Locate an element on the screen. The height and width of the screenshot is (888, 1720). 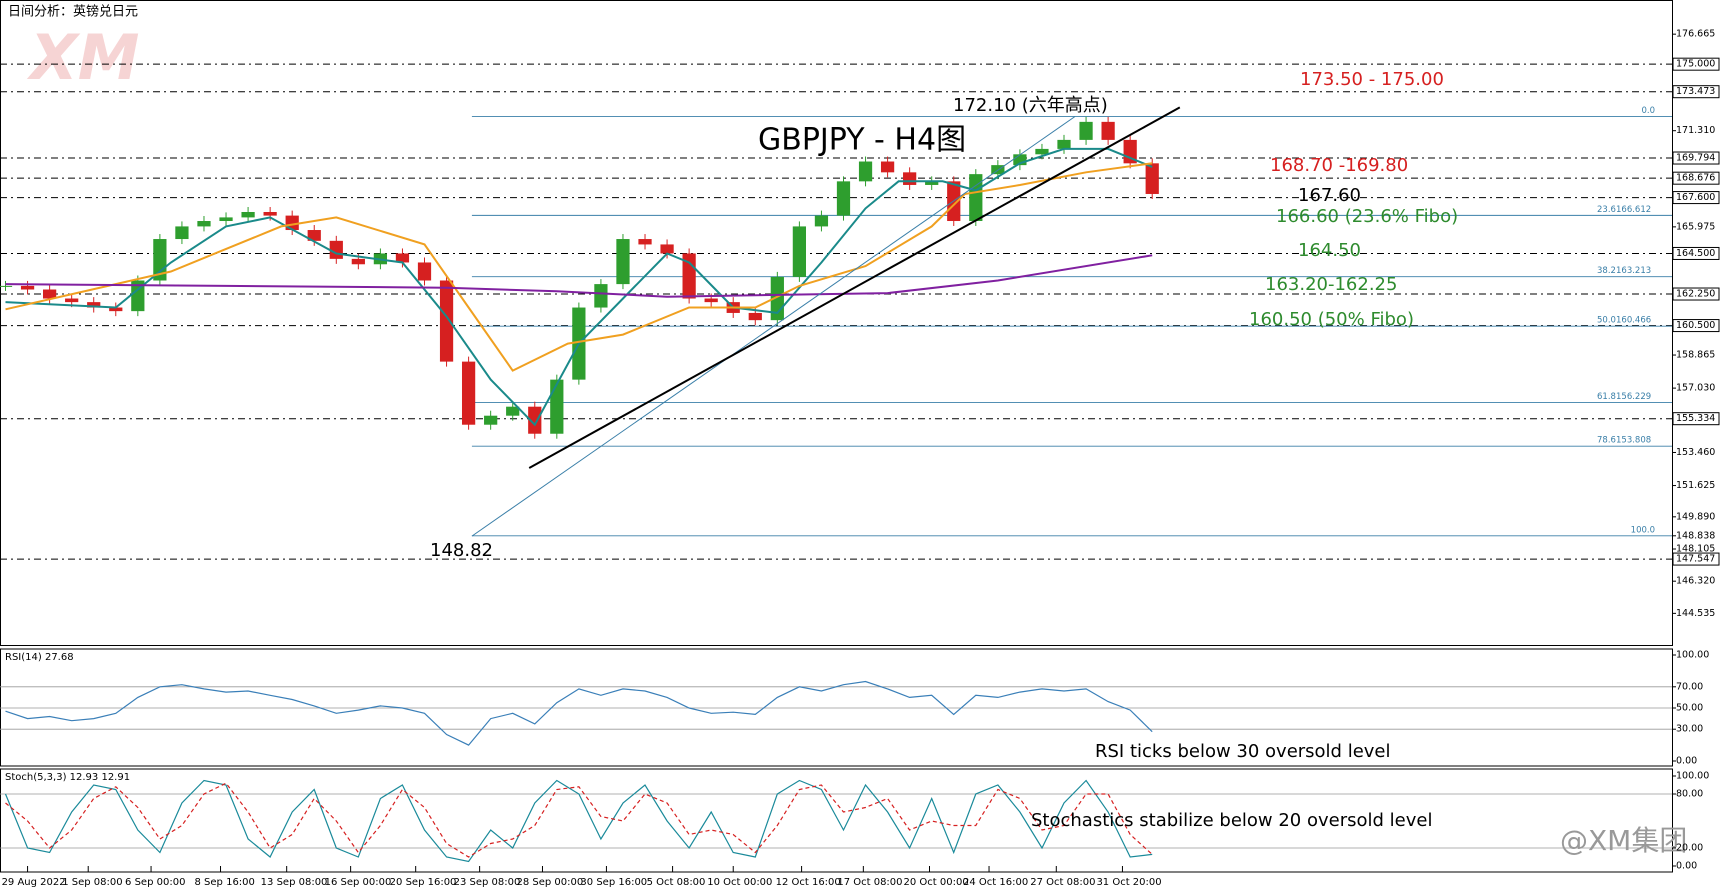
x-tick-label: 13 Sep 08:00 is located at coordinates (294, 882).